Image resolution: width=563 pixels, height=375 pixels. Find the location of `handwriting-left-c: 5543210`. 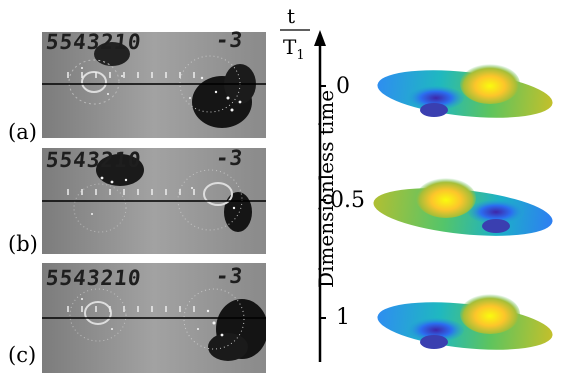

handwriting-left-c: 5543210 is located at coordinates (93, 278).